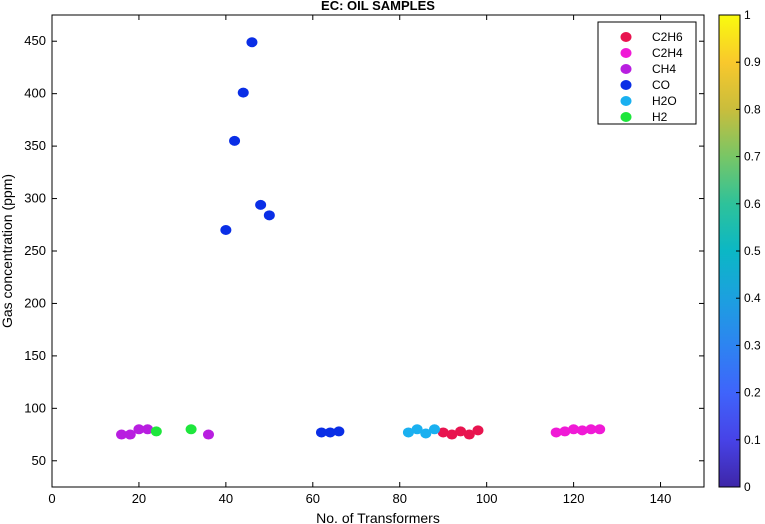 This screenshot has height=524, width=765. I want to click on x-tick-label: 100, so click(487, 498).